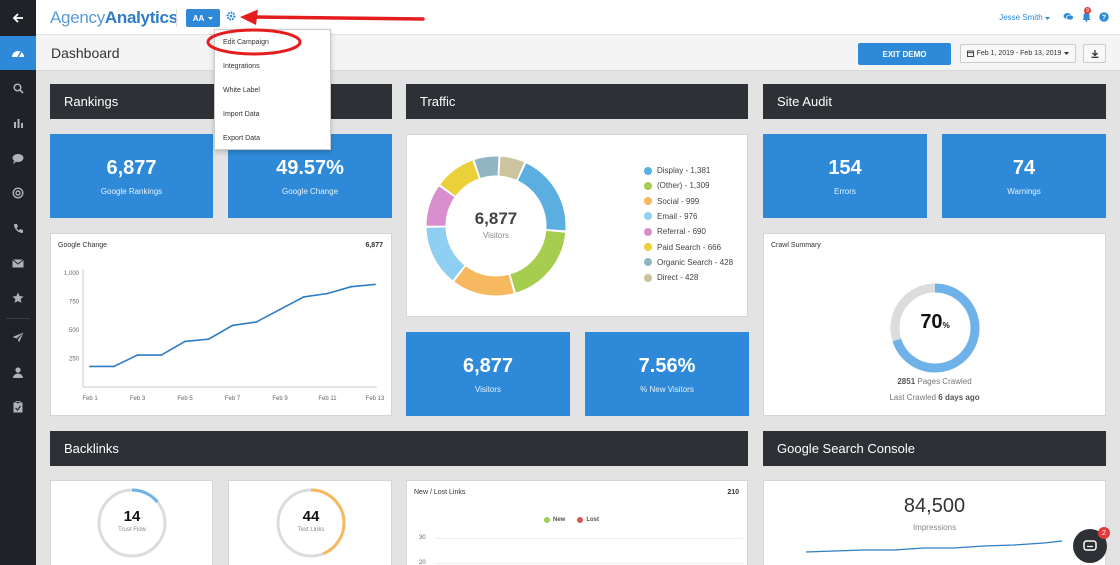 The width and height of the screenshot is (1120, 565). Describe the element at coordinates (18, 337) in the screenshot. I see `send-icon` at that location.